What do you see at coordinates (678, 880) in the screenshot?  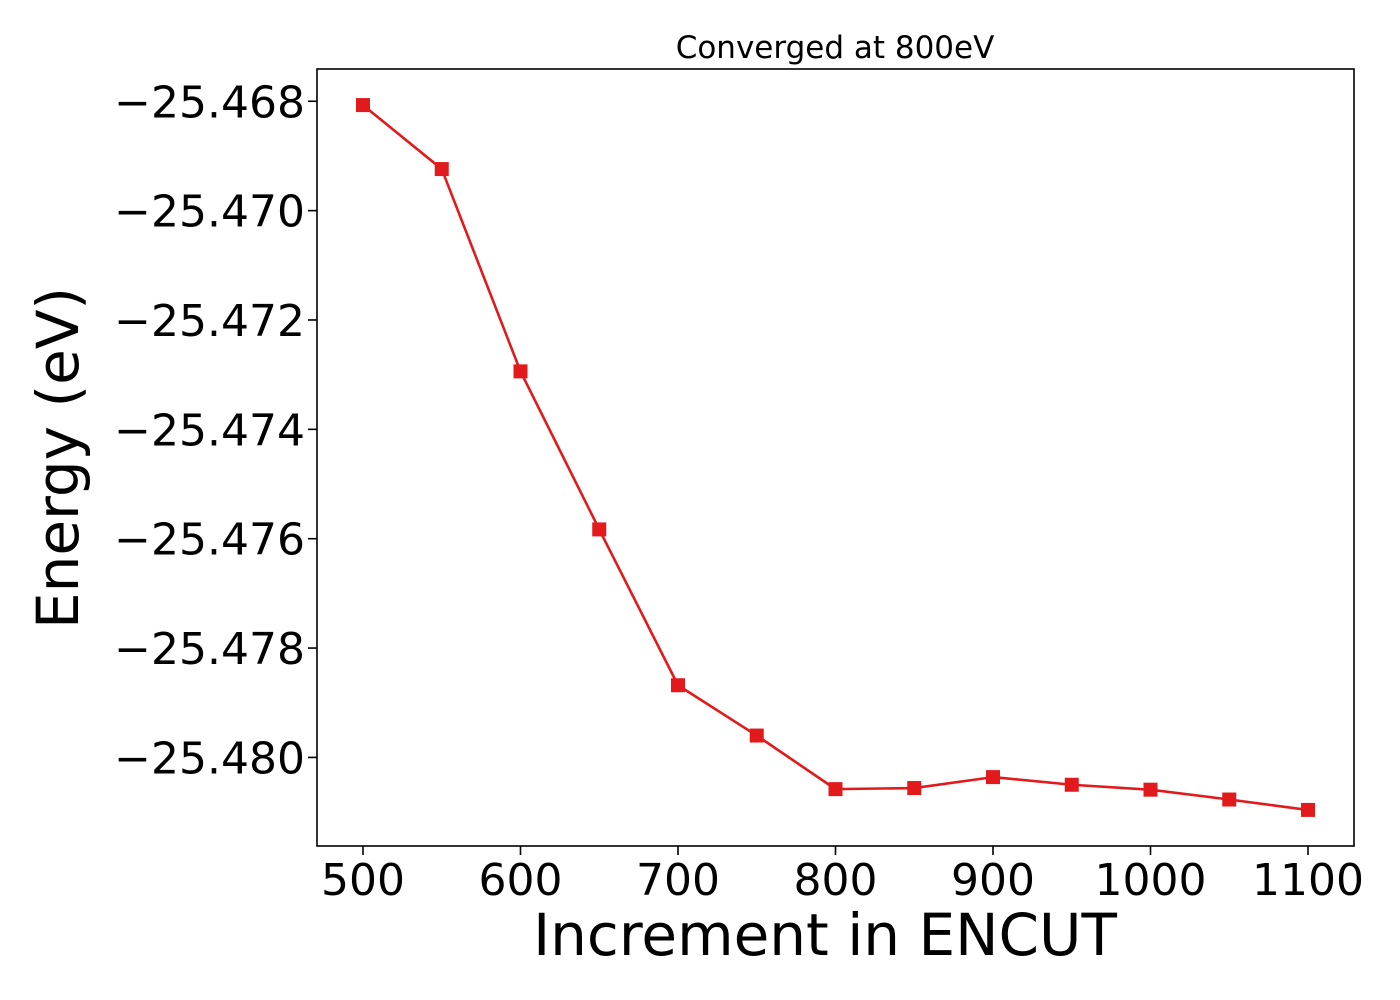 I see `x-tick-label: 700` at bounding box center [678, 880].